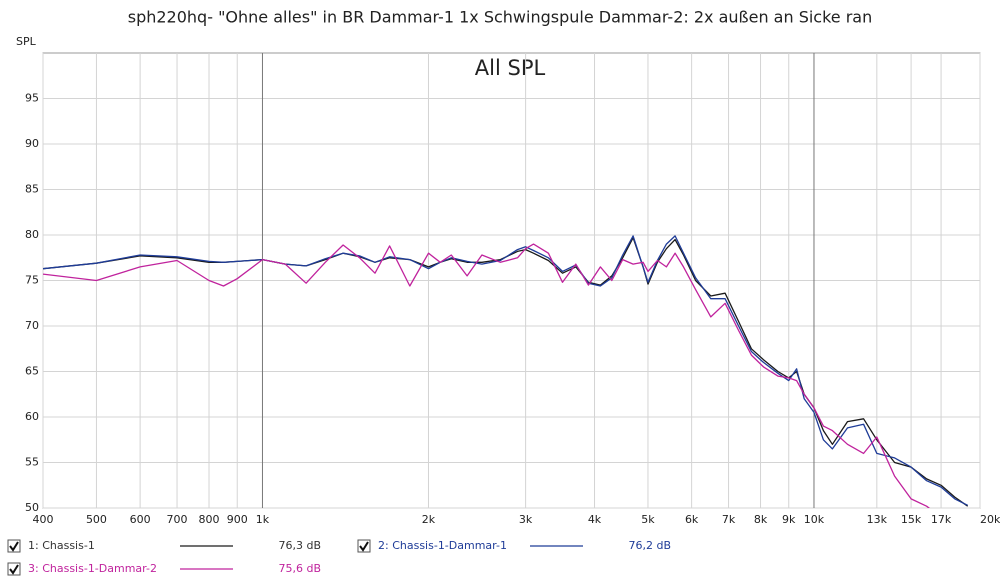  Describe the element at coordinates (941, 519) in the screenshot. I see `x-tick-label: 17k` at that location.